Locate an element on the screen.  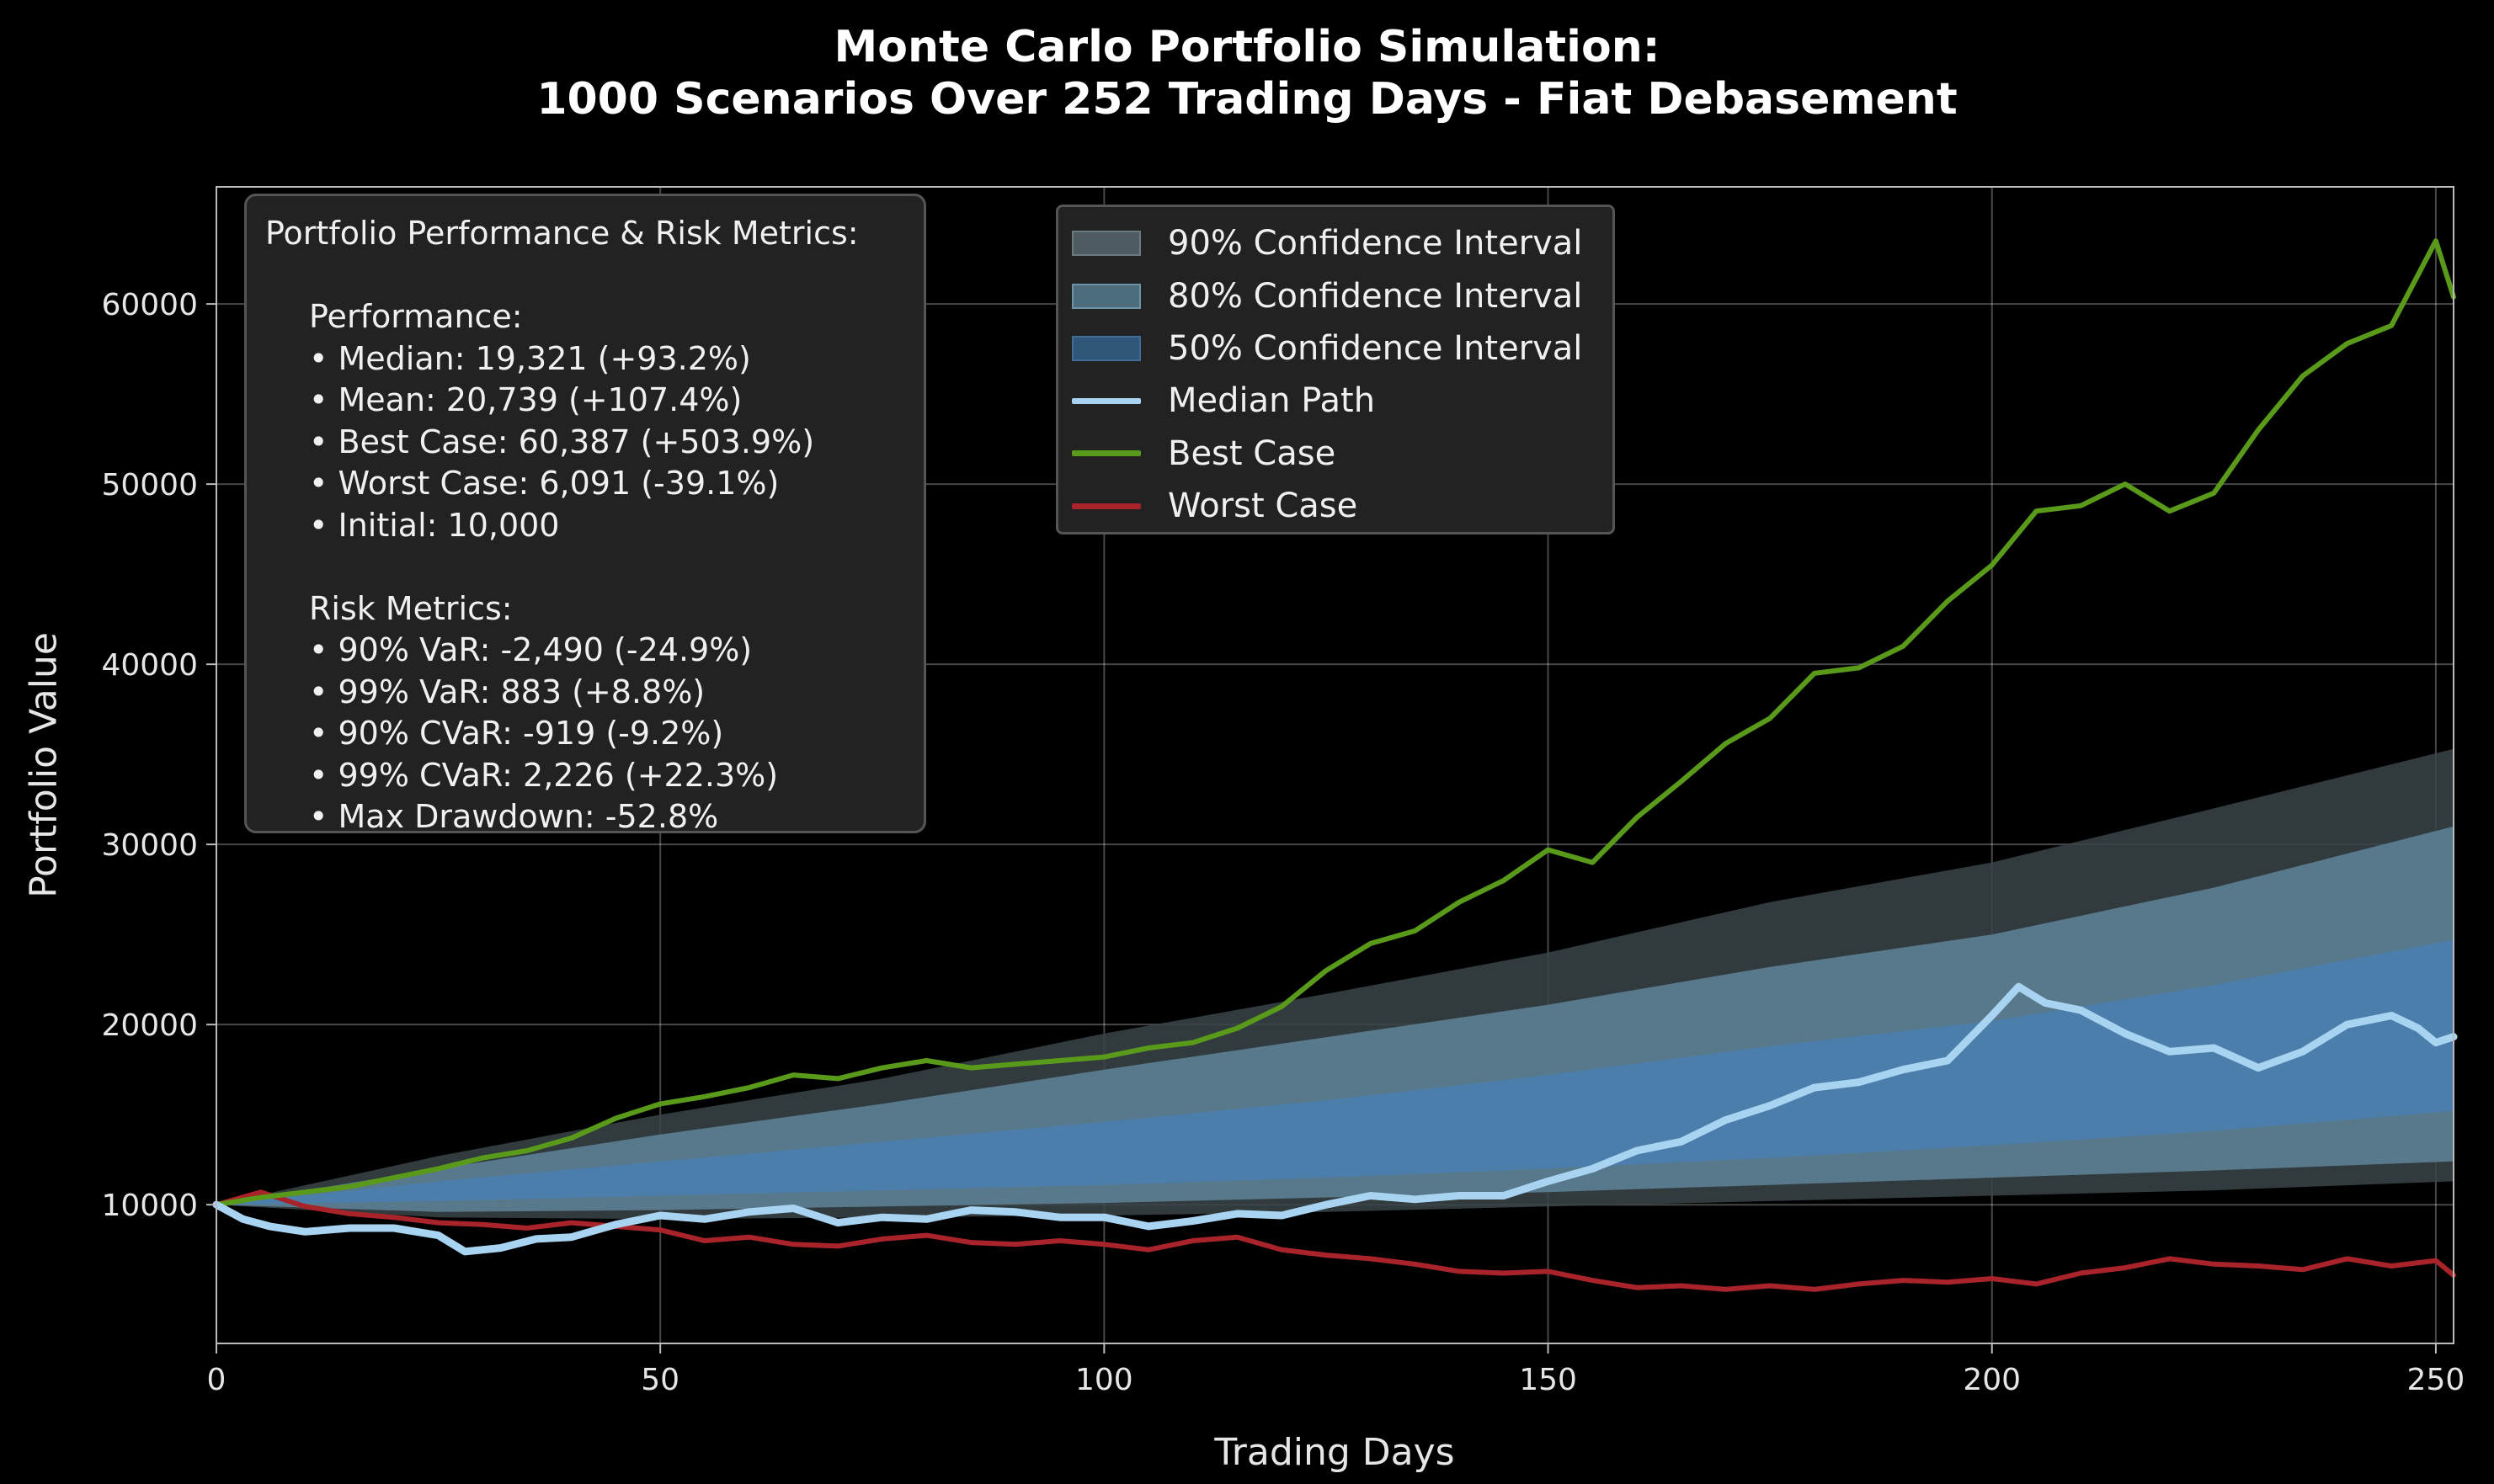
y-tick-label: 10000 is located at coordinates (150, 1206).